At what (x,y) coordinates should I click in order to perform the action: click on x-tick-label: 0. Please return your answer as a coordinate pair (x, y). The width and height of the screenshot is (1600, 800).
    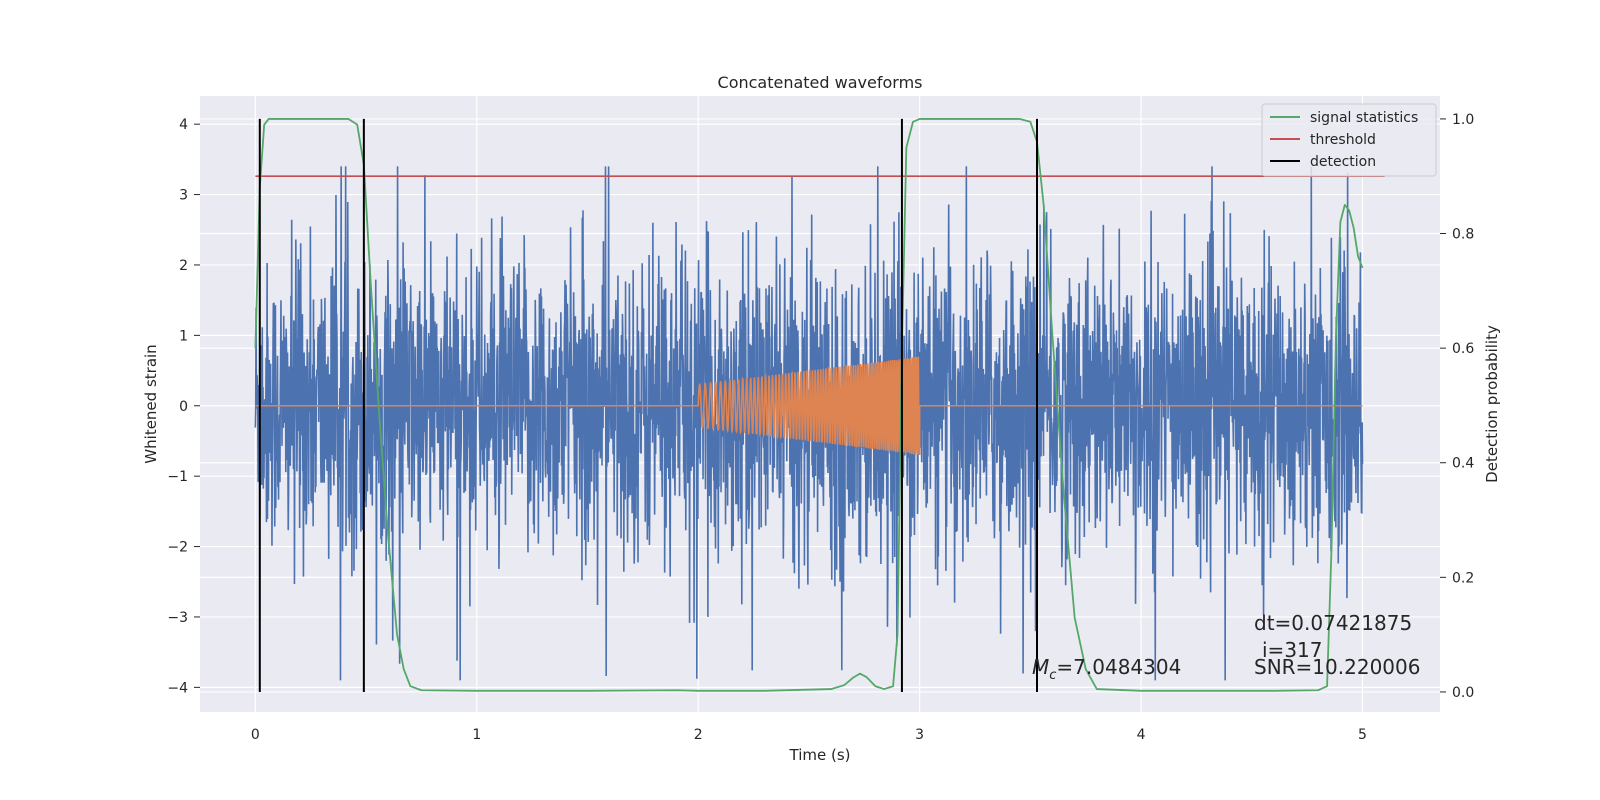
    Looking at the image, I should click on (255, 735).